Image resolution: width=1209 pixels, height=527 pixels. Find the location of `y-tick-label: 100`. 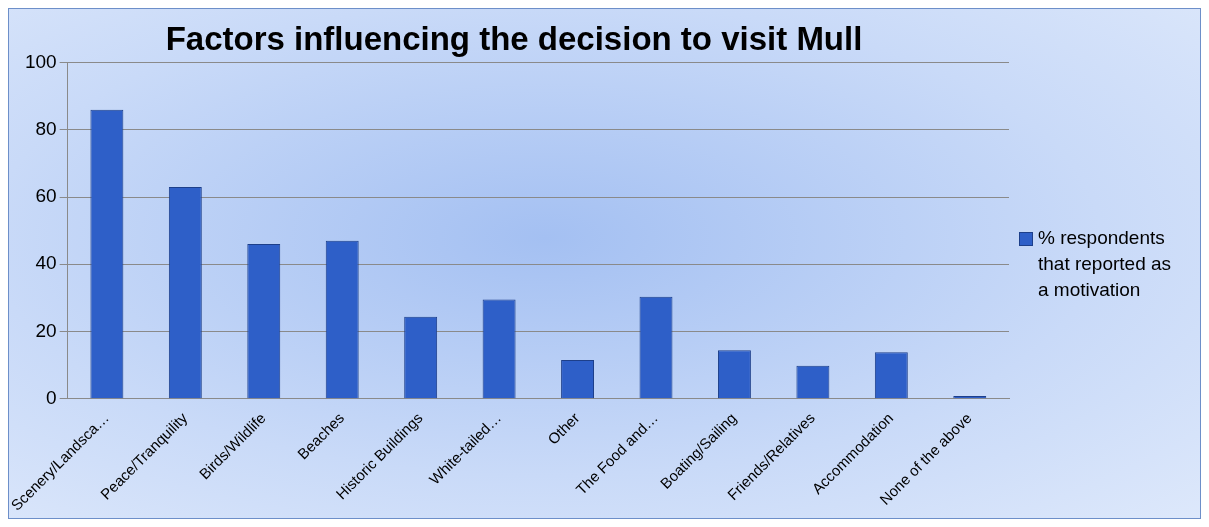

y-tick-label: 100 is located at coordinates (40, 61).